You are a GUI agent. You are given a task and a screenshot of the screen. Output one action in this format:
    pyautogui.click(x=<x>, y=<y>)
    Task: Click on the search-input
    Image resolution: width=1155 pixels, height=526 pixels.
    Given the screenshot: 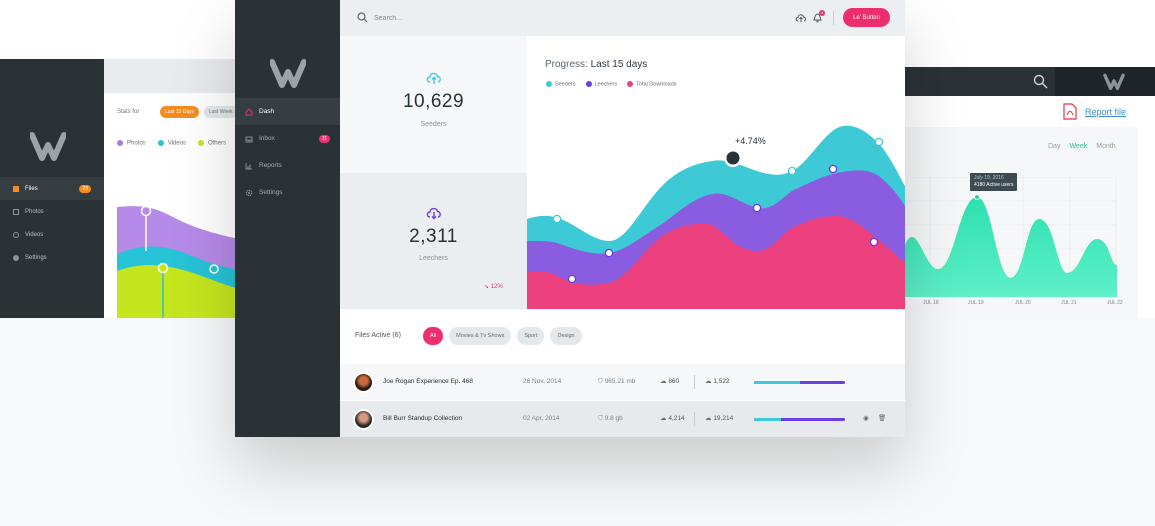 What is the action you would take?
    pyautogui.click(x=474, y=18)
    